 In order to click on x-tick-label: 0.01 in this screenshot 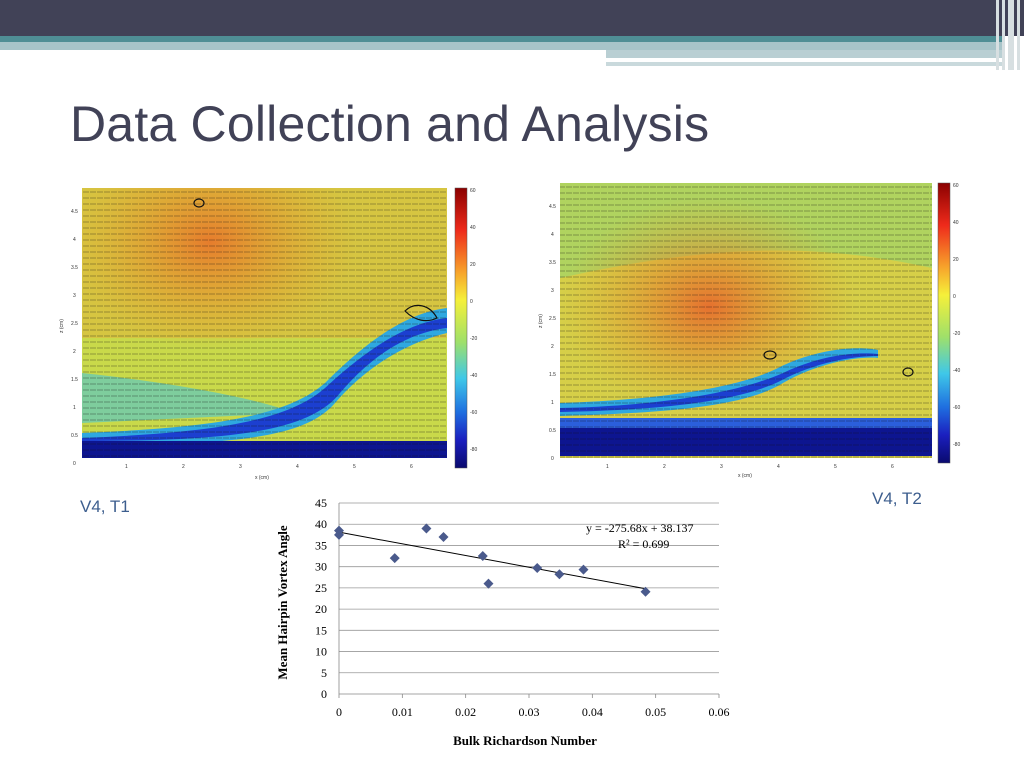, I will do `click(402, 712)`.